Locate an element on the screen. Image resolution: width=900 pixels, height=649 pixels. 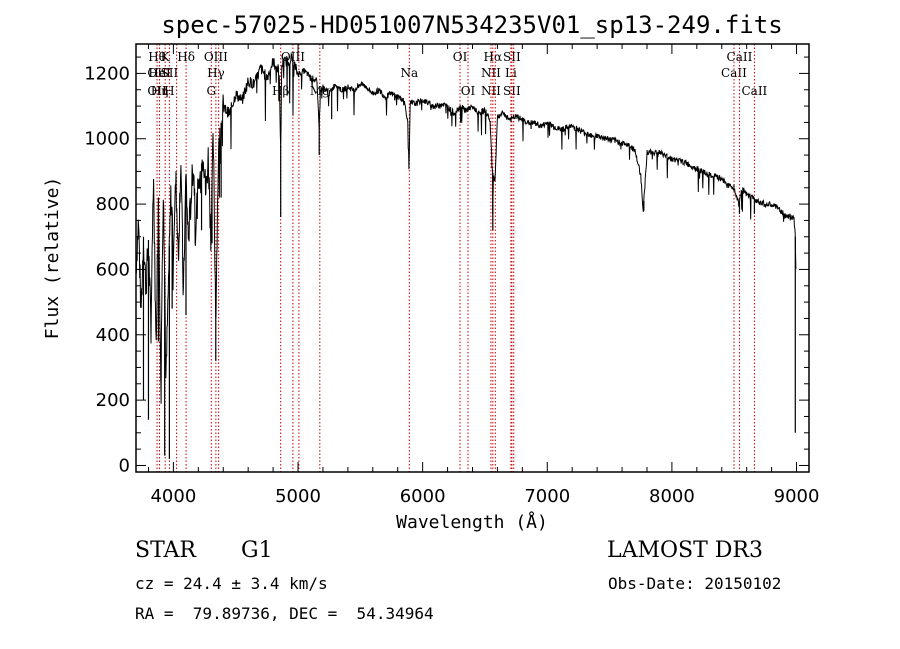
x-axis-label: Wavelength (Å) is located at coordinates (472, 522).